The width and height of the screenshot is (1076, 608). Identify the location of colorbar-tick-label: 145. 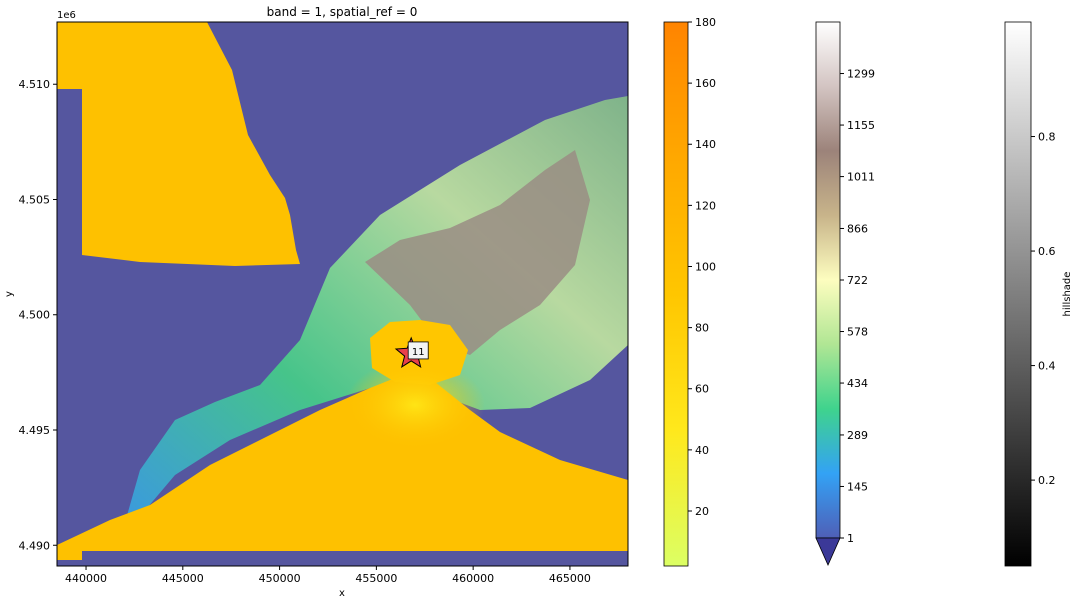
(857, 486).